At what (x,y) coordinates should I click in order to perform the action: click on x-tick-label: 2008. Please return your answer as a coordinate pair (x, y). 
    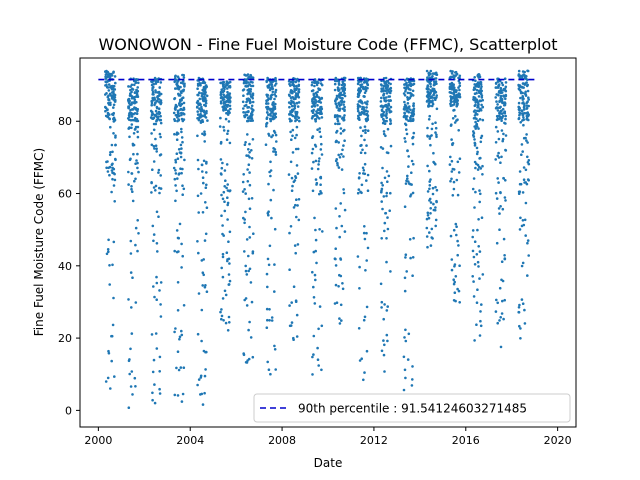
    Looking at the image, I should click on (282, 440).